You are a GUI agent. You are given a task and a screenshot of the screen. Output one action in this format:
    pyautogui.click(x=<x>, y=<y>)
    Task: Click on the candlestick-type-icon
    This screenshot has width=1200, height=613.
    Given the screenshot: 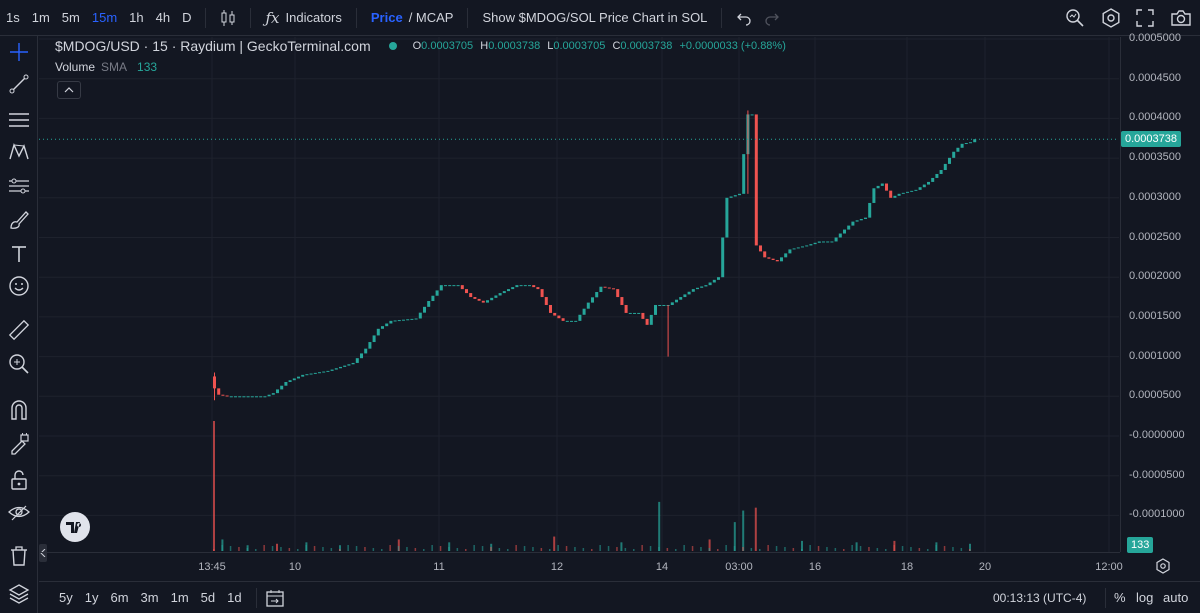 What is the action you would take?
    pyautogui.click(x=228, y=18)
    